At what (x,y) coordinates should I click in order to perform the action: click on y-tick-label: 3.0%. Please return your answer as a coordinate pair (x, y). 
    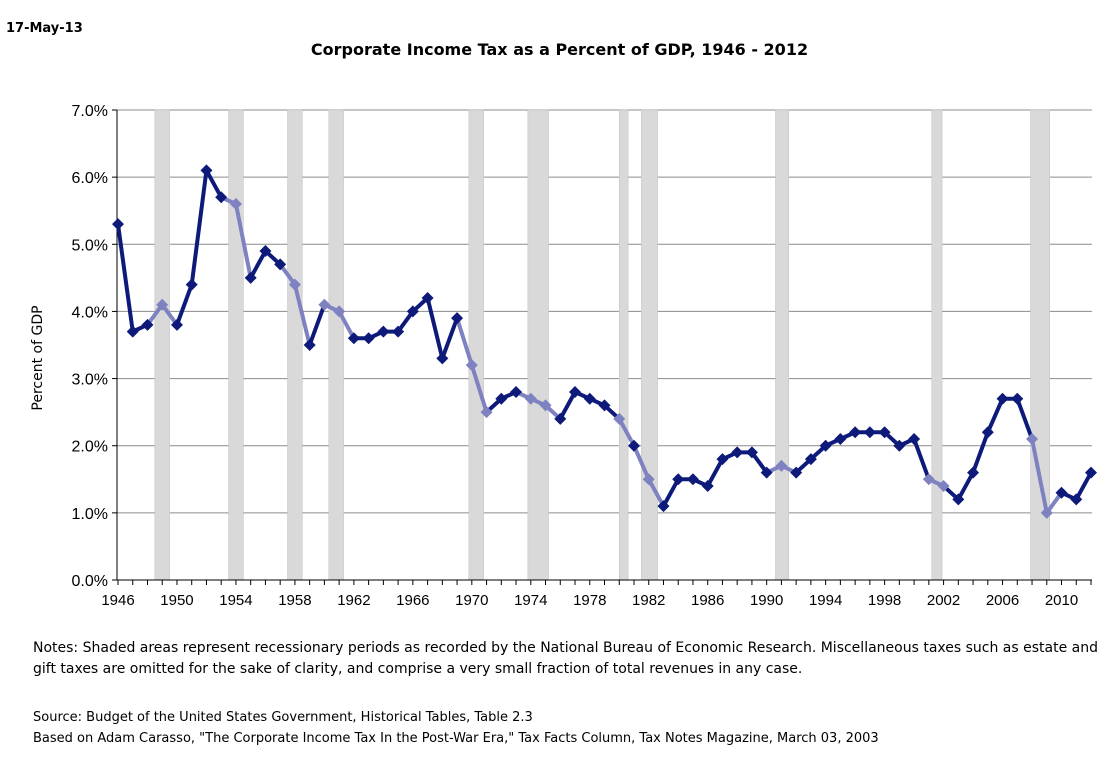
    Looking at the image, I should click on (90, 380).